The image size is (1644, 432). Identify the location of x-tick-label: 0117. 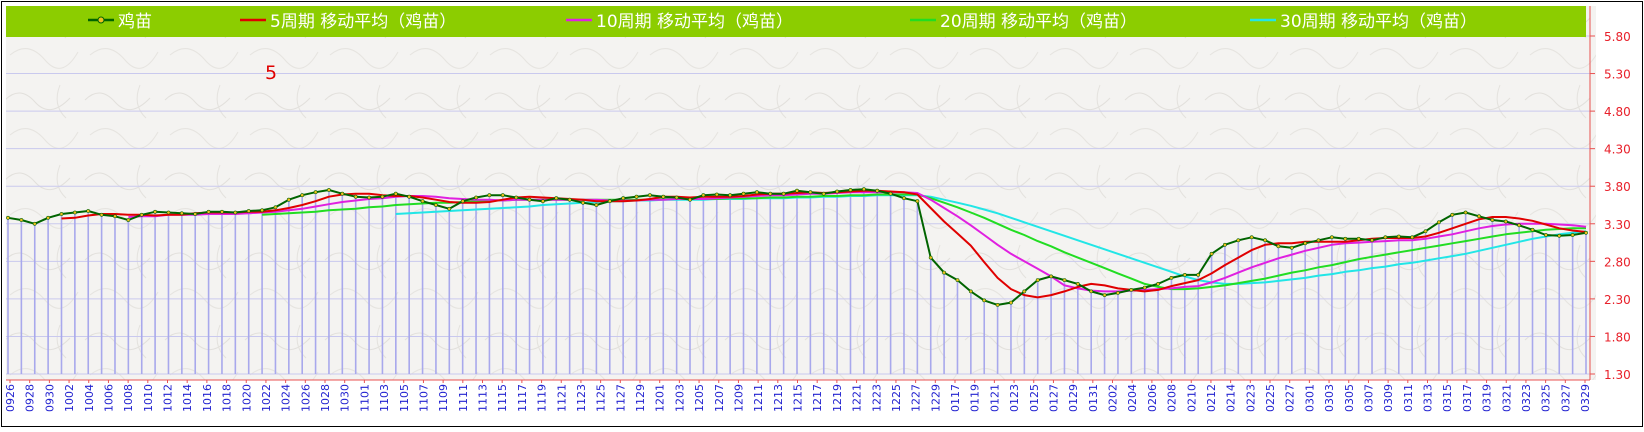
(955, 398).